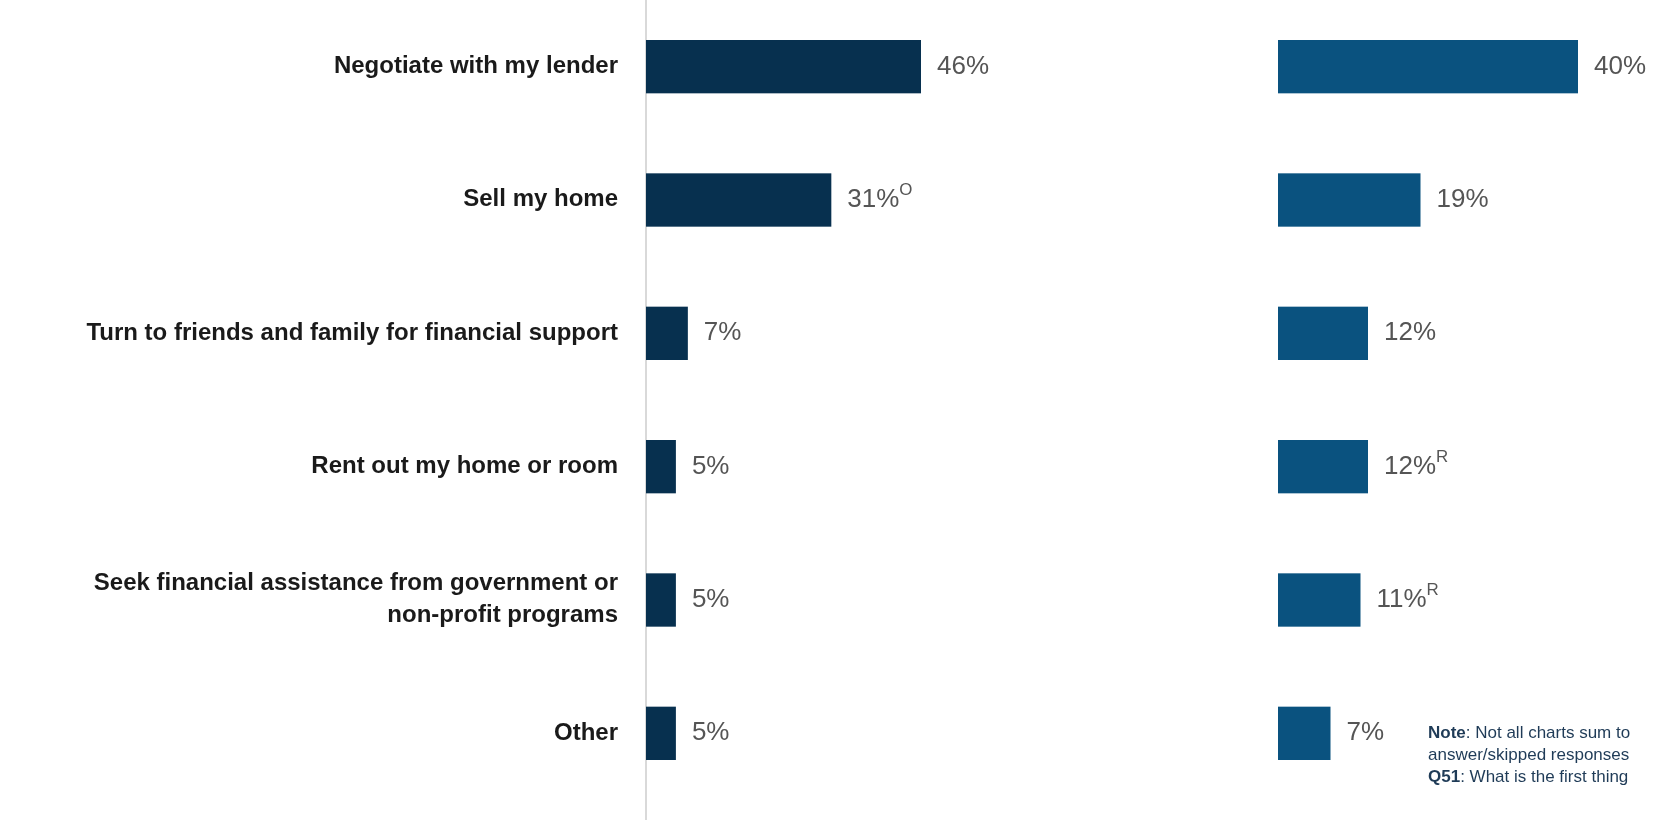 The image size is (1655, 829). What do you see at coordinates (475, 65) in the screenshot?
I see `y-tick-label: Negotiate with my lender` at bounding box center [475, 65].